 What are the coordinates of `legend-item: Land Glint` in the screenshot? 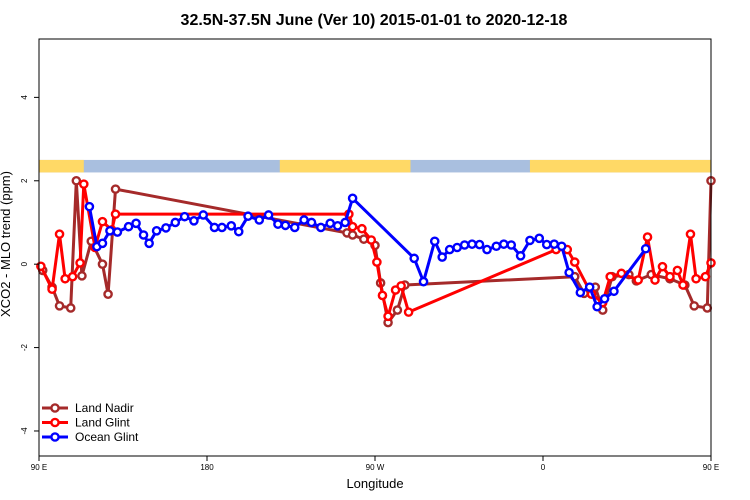 It's located at (86, 423).